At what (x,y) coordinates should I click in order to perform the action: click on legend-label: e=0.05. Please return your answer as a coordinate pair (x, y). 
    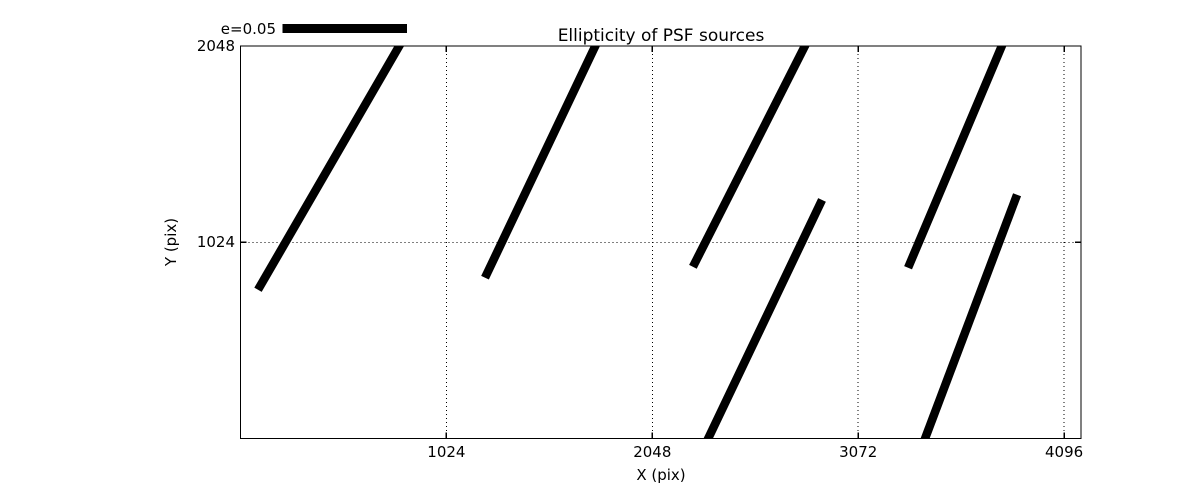
    Looking at the image, I should click on (248, 29).